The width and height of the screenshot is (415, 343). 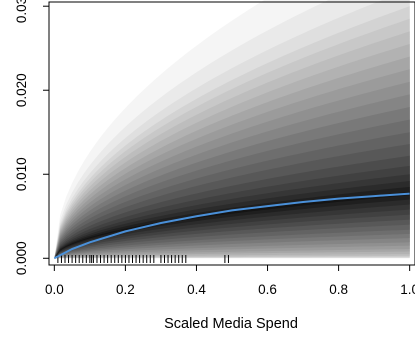 What do you see at coordinates (267, 289) in the screenshot?
I see `x-tick-label: 0.6` at bounding box center [267, 289].